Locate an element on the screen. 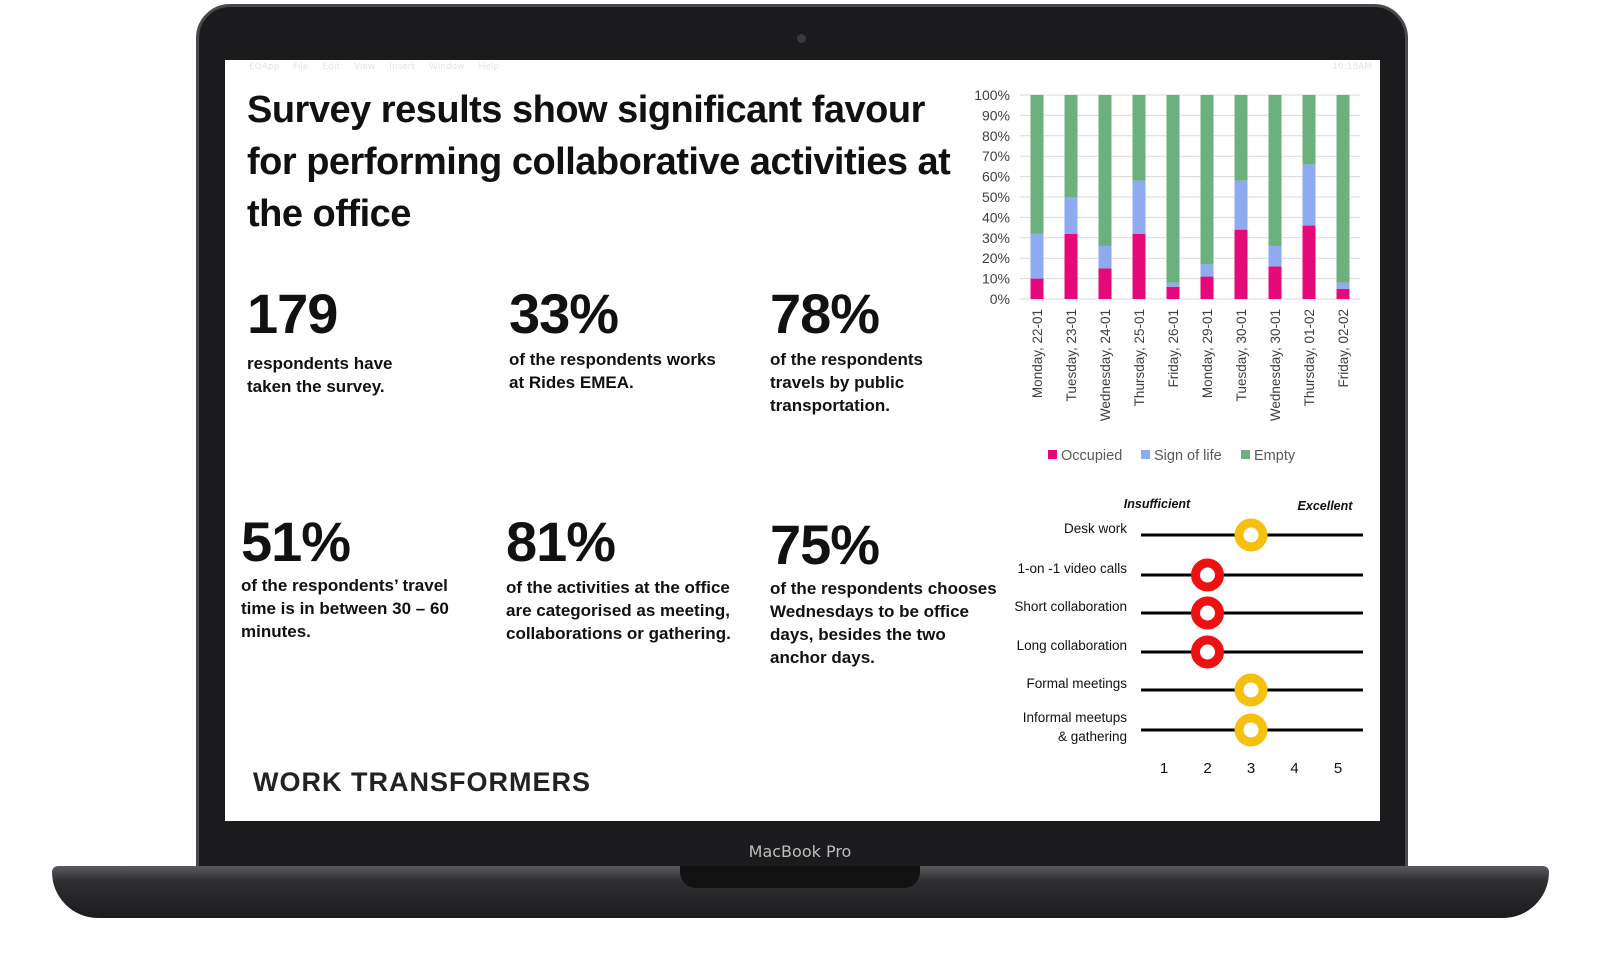 The image size is (1600, 964). x-tick-label: Thursday, 01-02 is located at coordinates (1309, 357).